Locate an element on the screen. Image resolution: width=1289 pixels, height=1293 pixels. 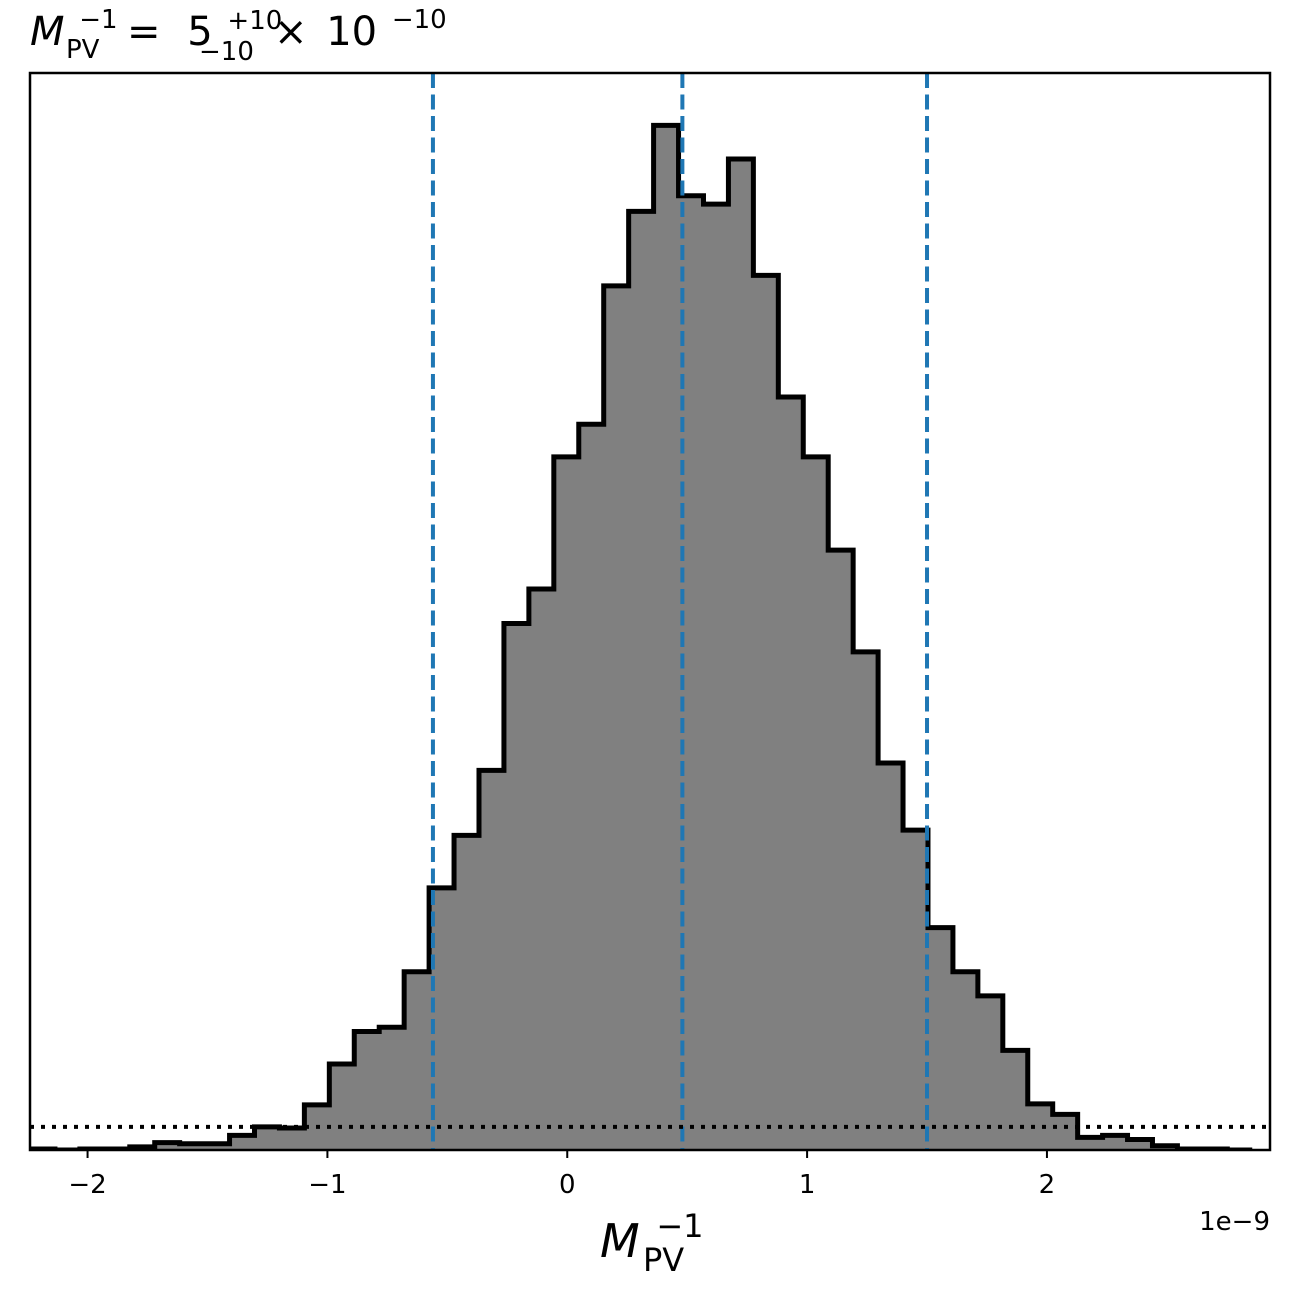
x-offset-text: 1e−9 is located at coordinates (1234, 1222).